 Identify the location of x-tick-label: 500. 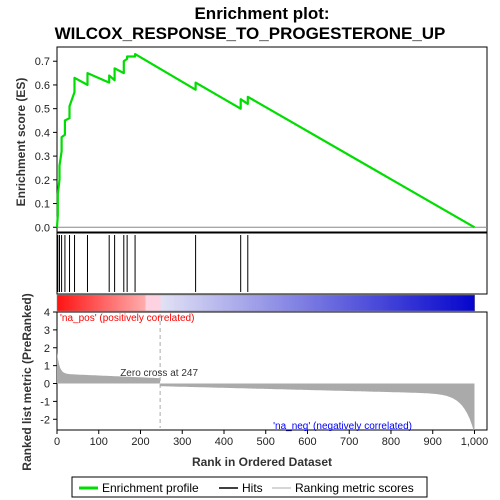
(266, 442).